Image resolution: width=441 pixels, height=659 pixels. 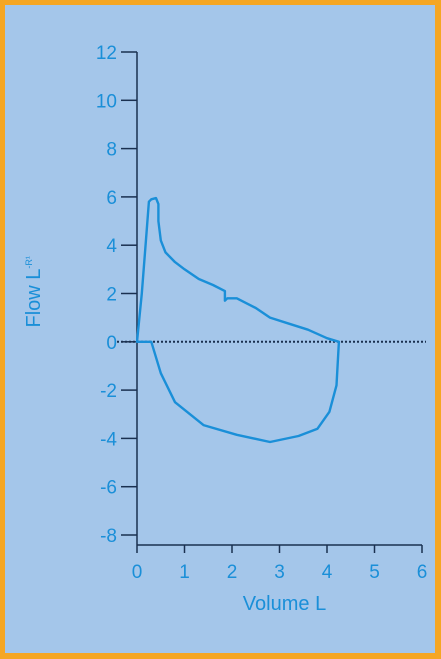 I want to click on y-tick-label: 6, so click(x=111, y=198).